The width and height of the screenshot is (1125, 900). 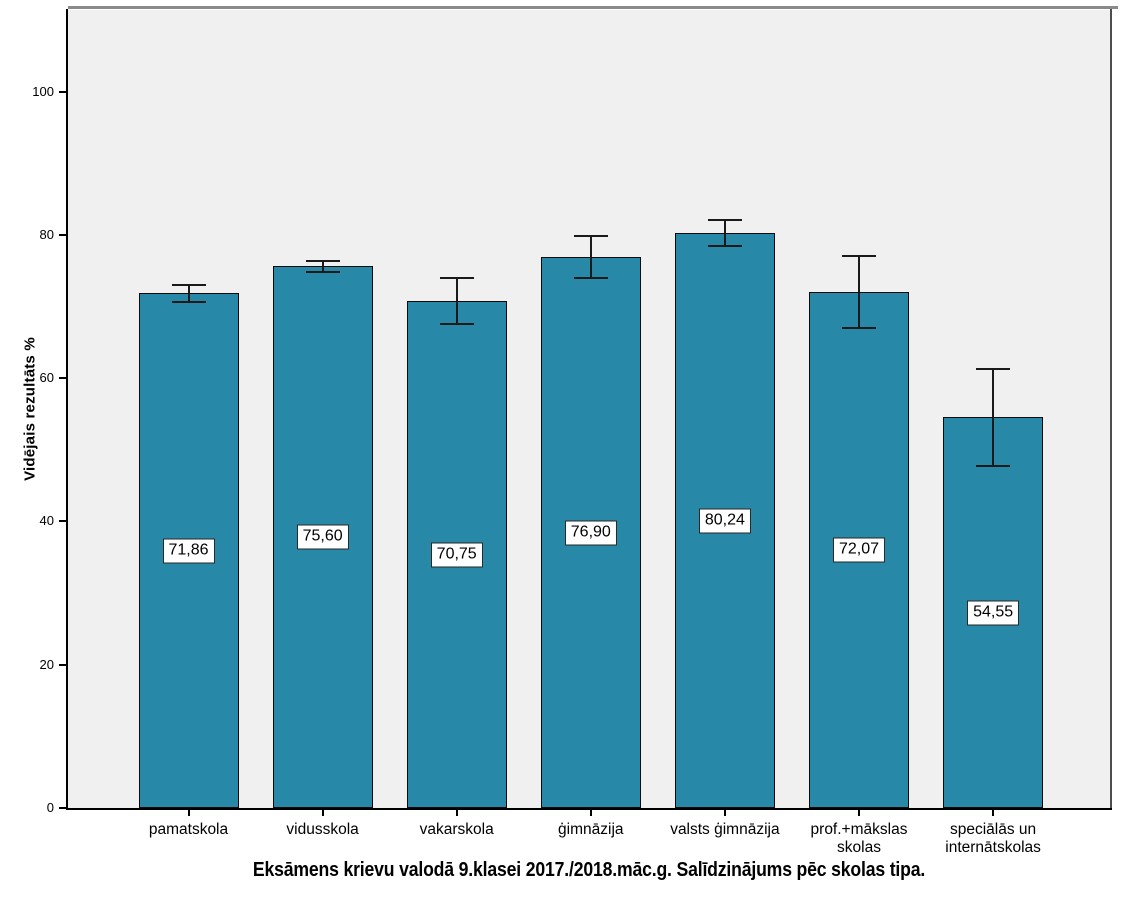 What do you see at coordinates (46, 234) in the screenshot?
I see `y-tick-label: 80` at bounding box center [46, 234].